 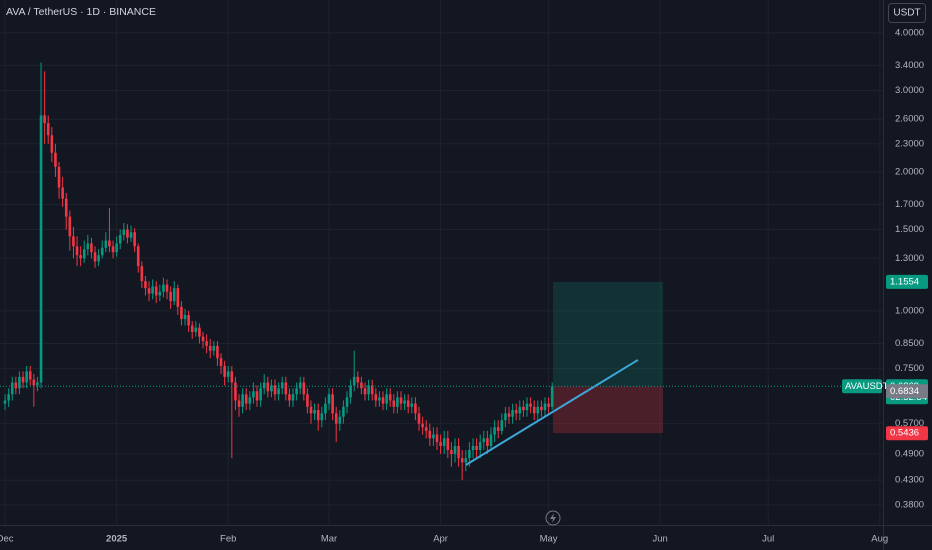 What do you see at coordinates (904, 433) in the screenshot?
I see `stop-tag: 0.5436` at bounding box center [904, 433].